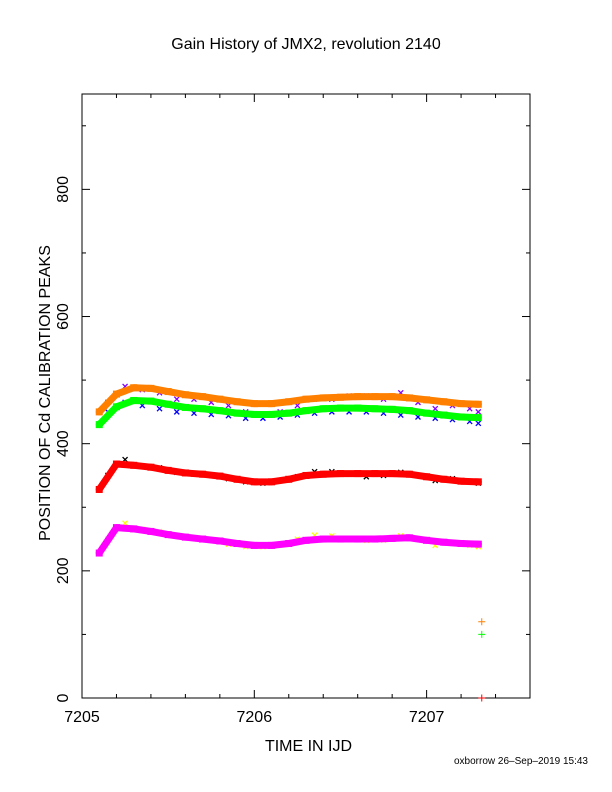  Describe the element at coordinates (63, 443) in the screenshot. I see `y-tick-label: 400` at that location.